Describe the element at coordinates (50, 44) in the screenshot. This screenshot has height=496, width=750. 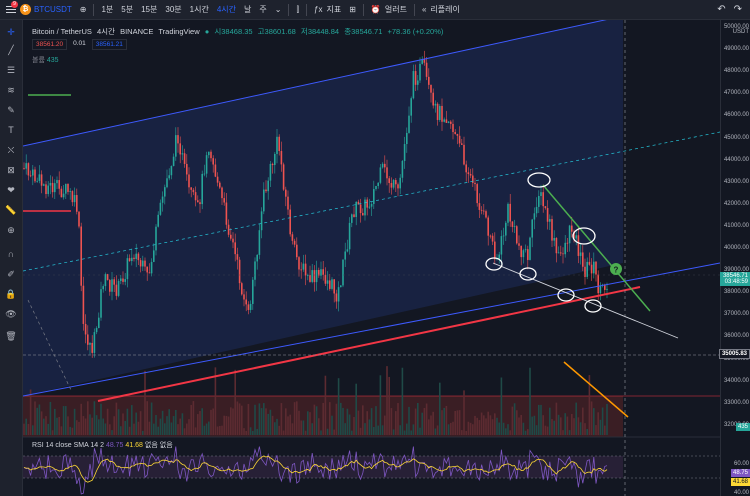
I see `bid-price: 38561.20` at that location.